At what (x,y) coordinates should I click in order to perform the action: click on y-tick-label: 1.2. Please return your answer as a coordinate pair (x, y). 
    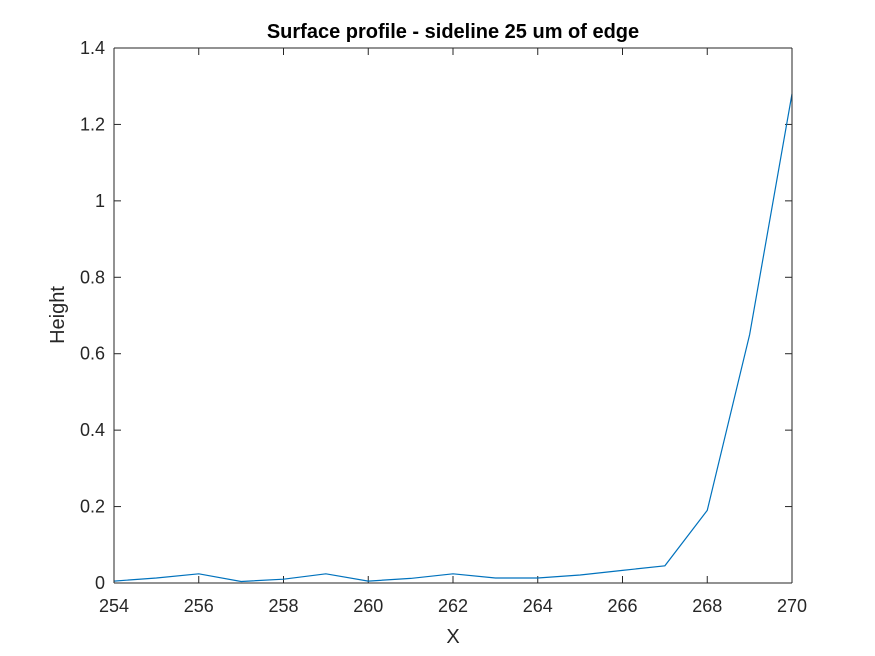
    Looking at the image, I should click on (92, 124).